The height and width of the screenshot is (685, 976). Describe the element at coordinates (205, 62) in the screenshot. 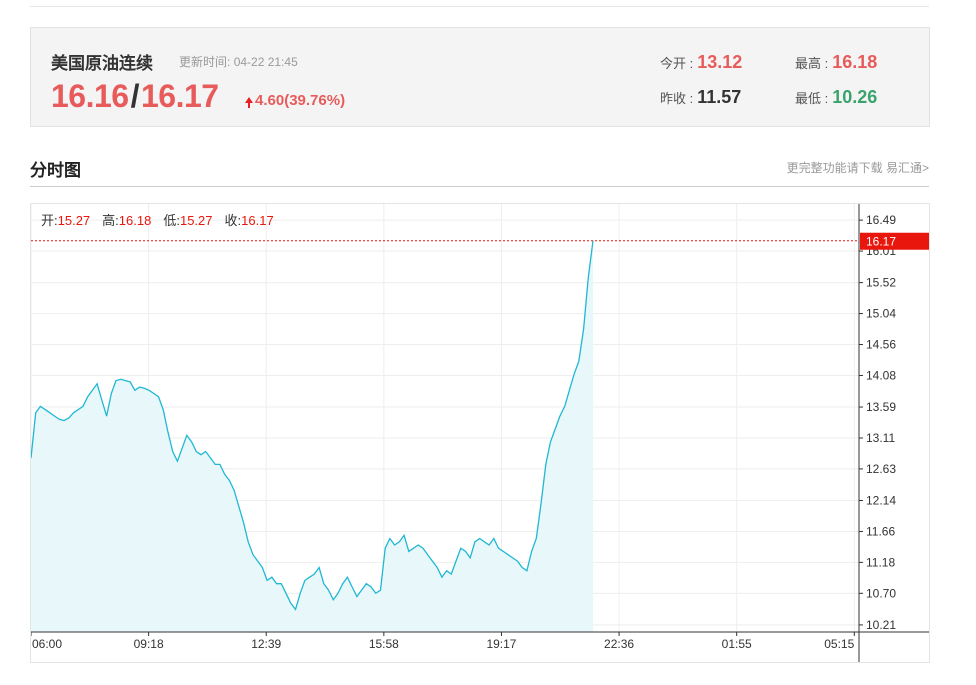

I see `update-time-label: 更新时间:` at that location.